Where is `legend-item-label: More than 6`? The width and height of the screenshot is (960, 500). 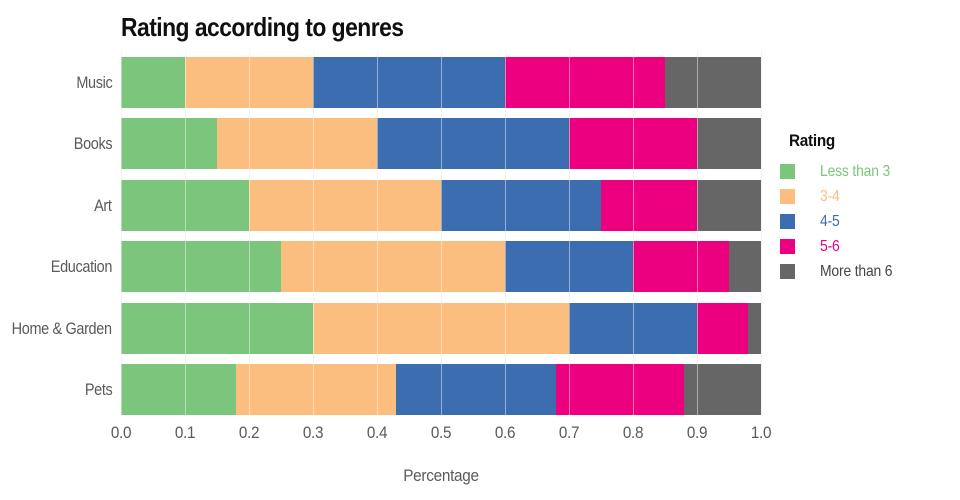 legend-item-label: More than 6 is located at coordinates (856, 271).